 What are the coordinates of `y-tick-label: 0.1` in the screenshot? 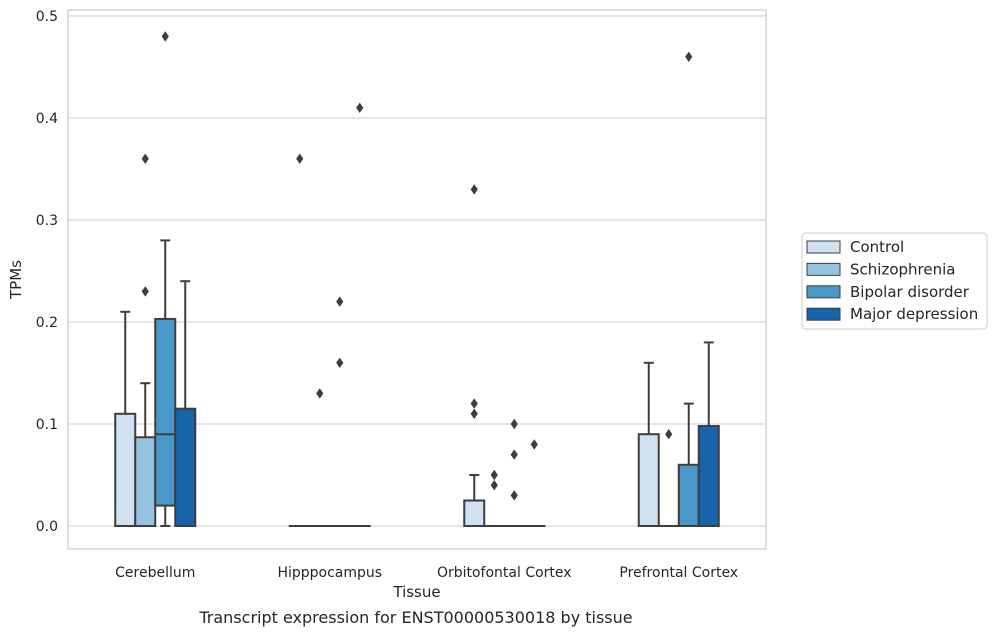 It's located at (47, 425).